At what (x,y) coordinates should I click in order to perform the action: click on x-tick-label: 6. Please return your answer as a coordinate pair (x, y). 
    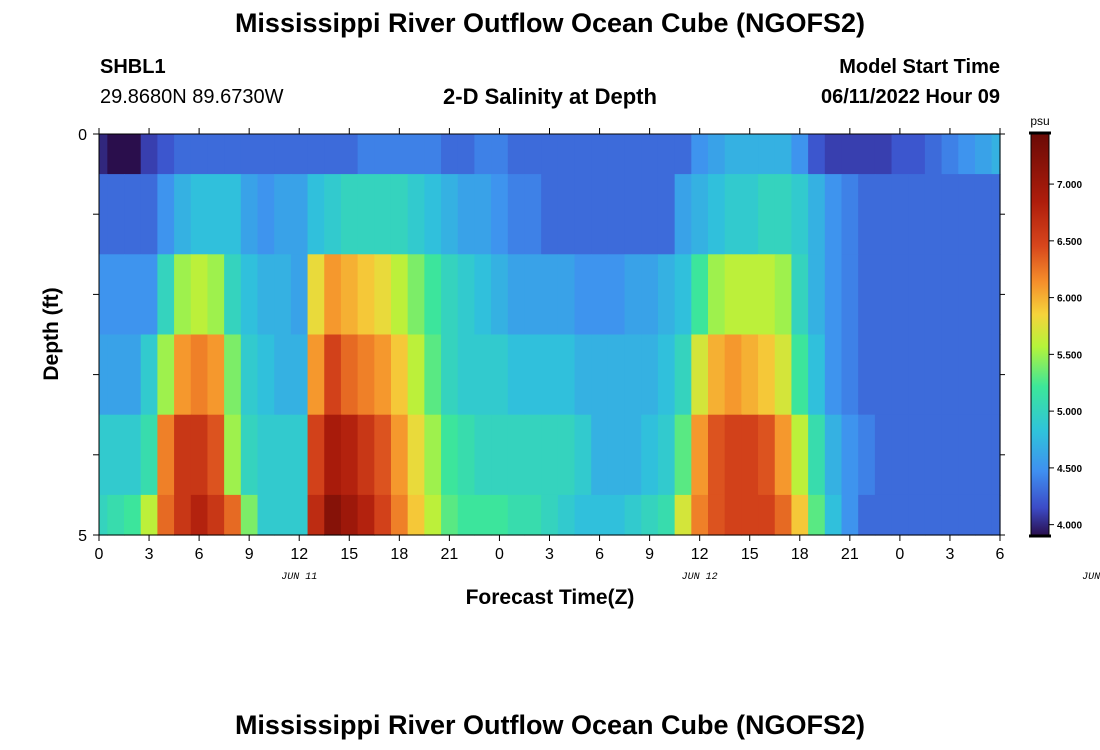
    Looking at the image, I should click on (599, 554).